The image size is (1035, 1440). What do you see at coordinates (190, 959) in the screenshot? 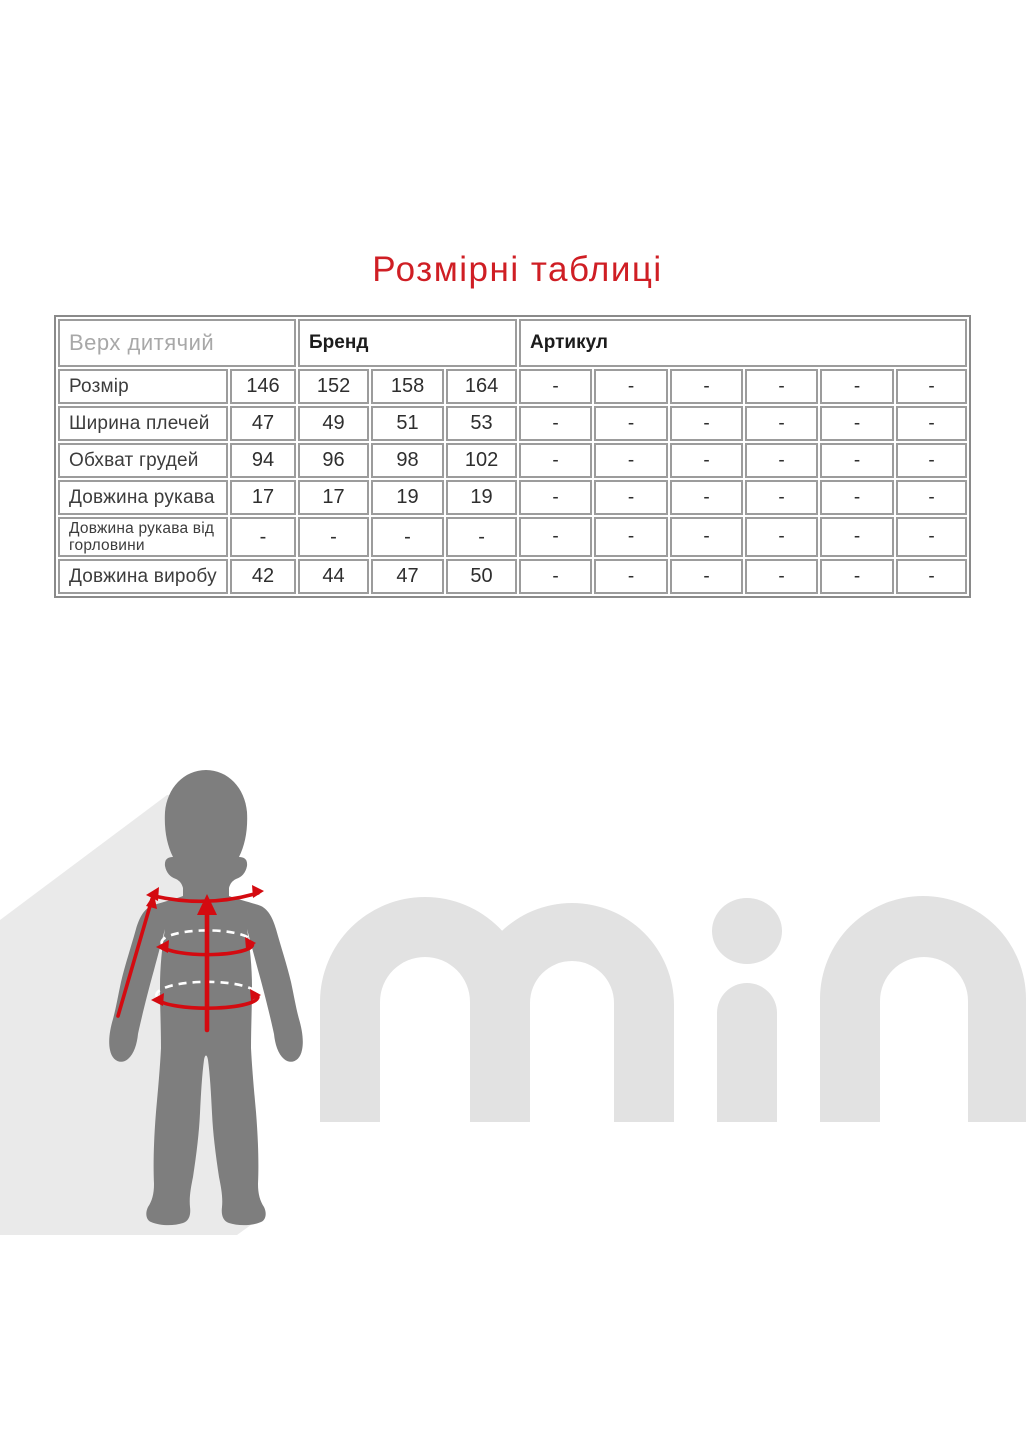
I see `measurement-arrows` at bounding box center [190, 959].